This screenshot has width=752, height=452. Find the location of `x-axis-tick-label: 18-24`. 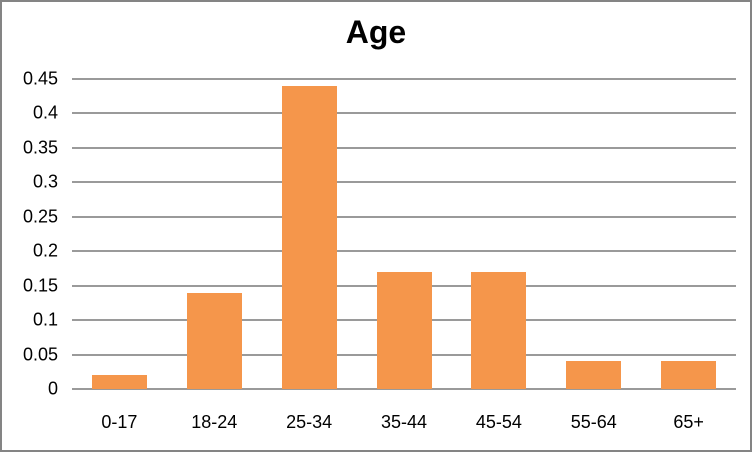

x-axis-tick-label: 18-24 is located at coordinates (214, 422).